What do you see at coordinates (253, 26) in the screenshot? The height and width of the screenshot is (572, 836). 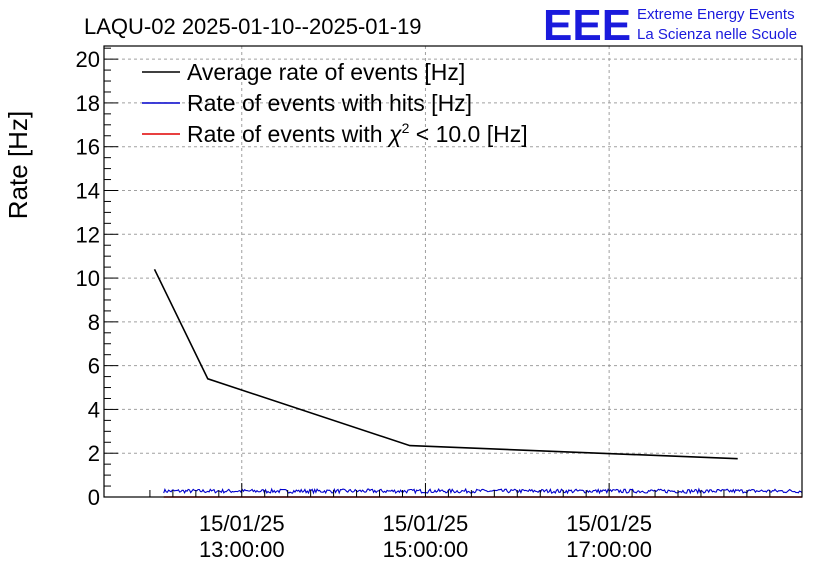 I see `chart-title: LAQU-02 2025-01-10--2025-01-19` at bounding box center [253, 26].